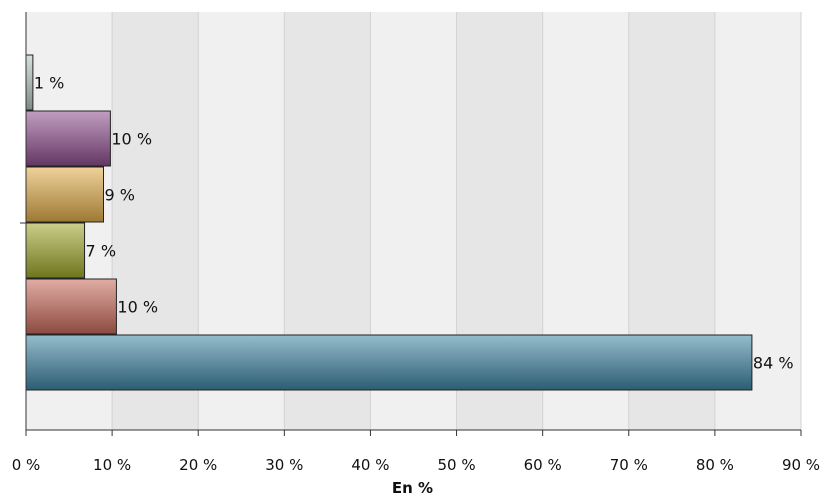  What do you see at coordinates (101, 251) in the screenshot?
I see `data-label: 7 %` at bounding box center [101, 251].